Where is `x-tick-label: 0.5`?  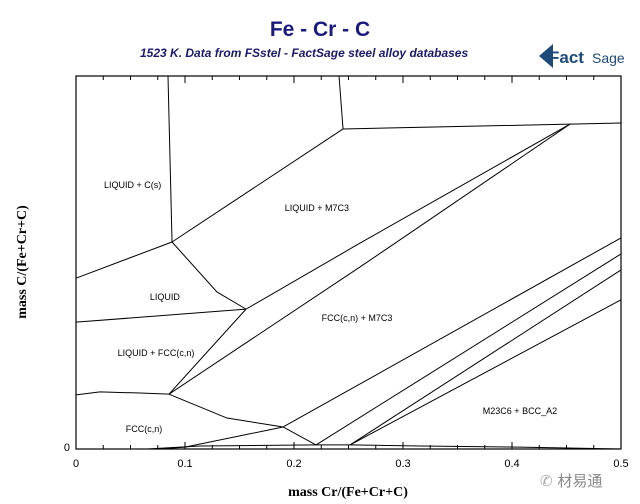 x-tick-label: 0.5 is located at coordinates (620, 464).